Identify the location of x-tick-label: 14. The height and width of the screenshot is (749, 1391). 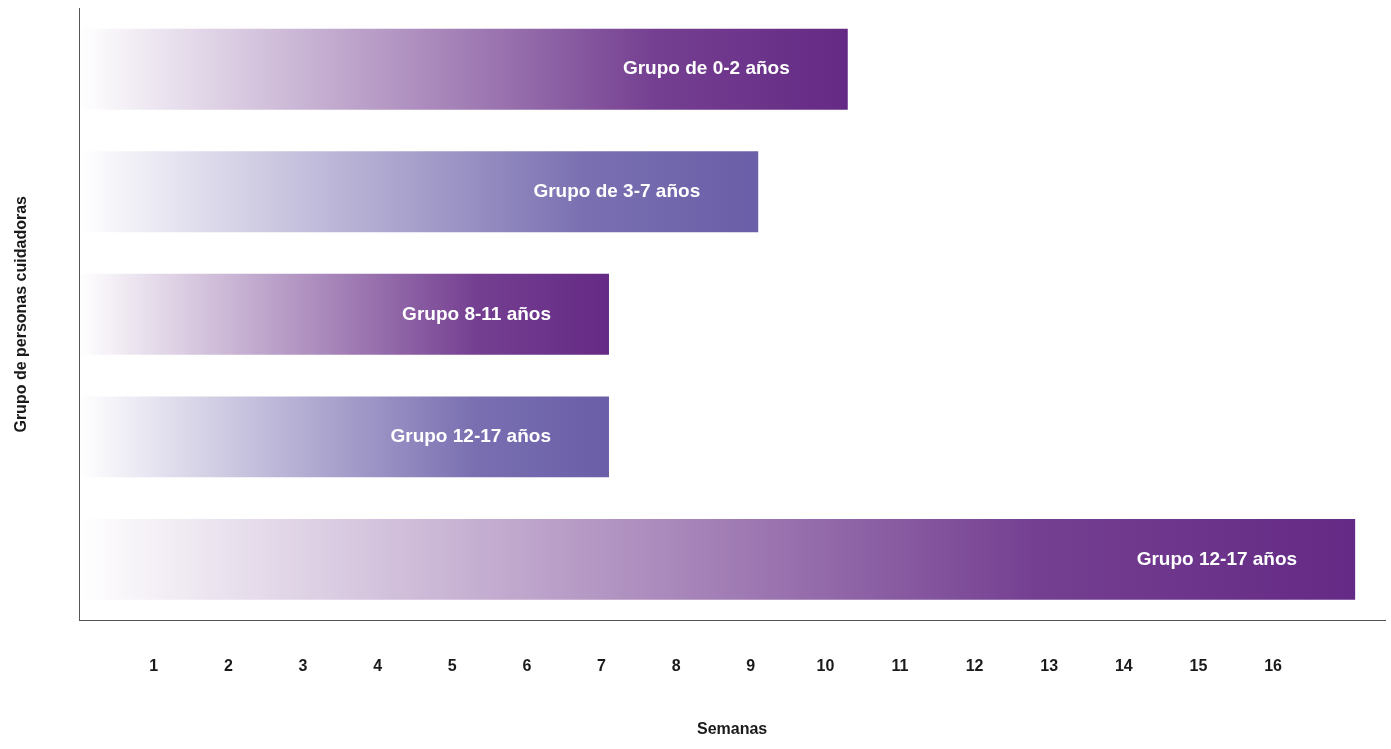
(1123, 665).